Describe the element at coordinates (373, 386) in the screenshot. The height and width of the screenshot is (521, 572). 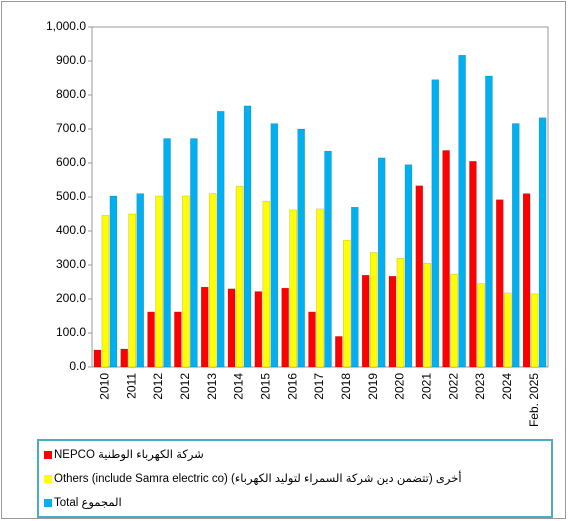
I see `x-tick-label: 2019` at that location.